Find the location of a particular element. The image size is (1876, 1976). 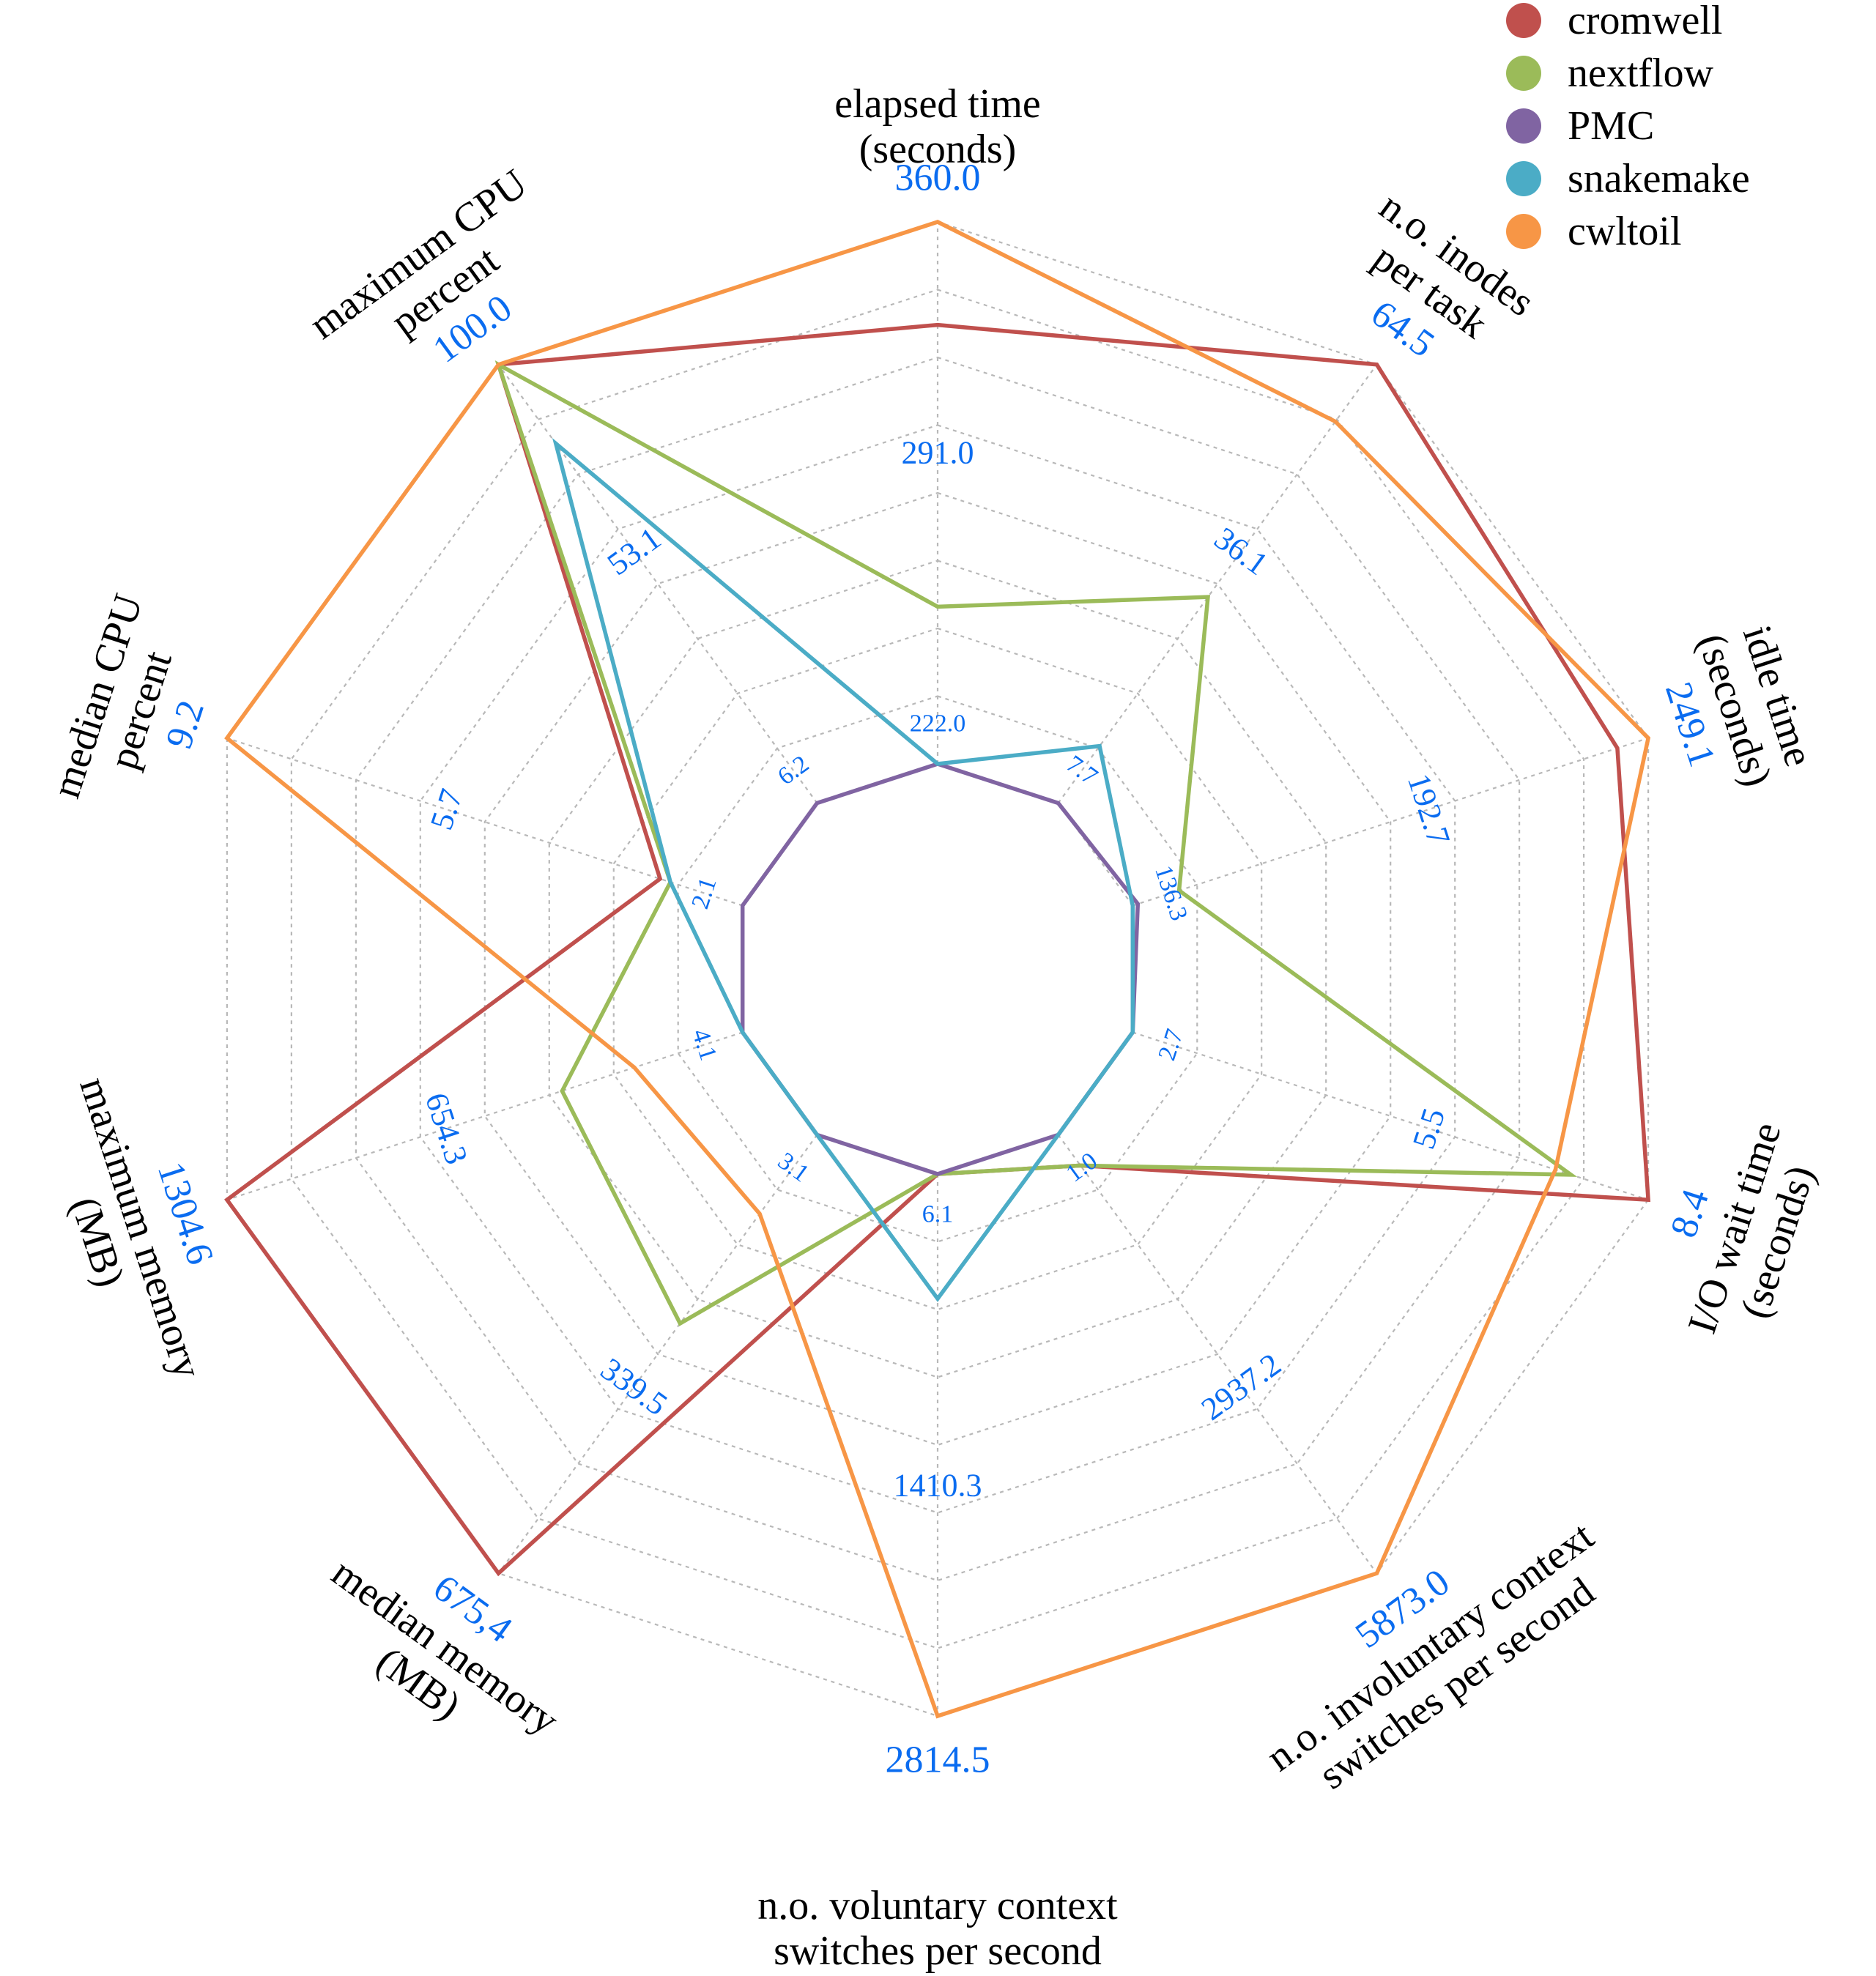

tick-label: 1.0 is located at coordinates (1081, 1168).